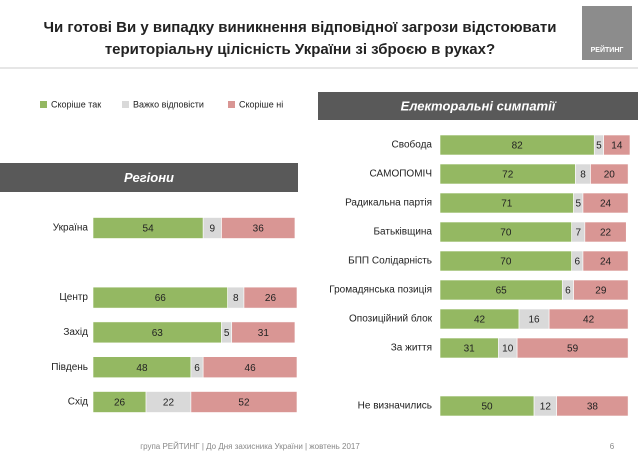 The height and width of the screenshot is (456, 638). Describe the element at coordinates (507, 204) in the screenshot. I see `data-label: 71` at that location.